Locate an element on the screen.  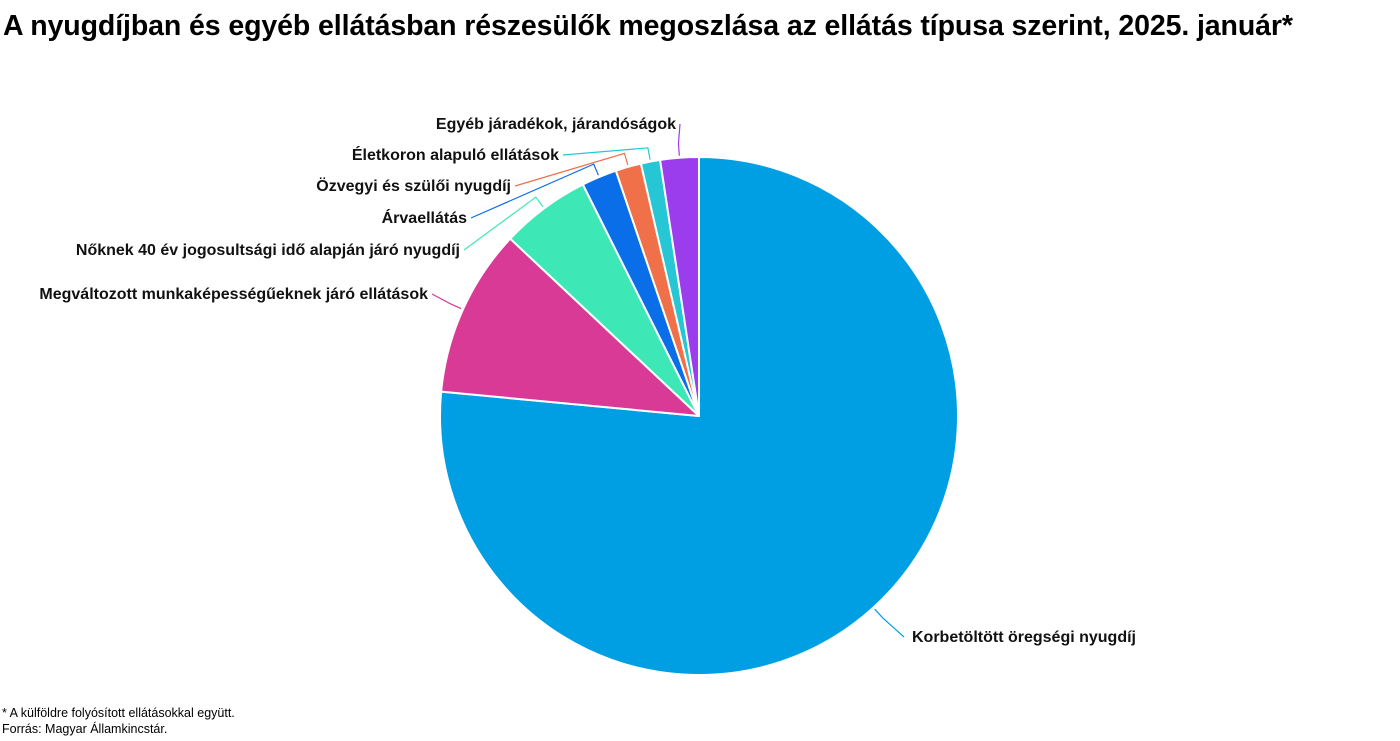
slice-label: Özvegyi és szülői nyugdíj is located at coordinates (413, 185).